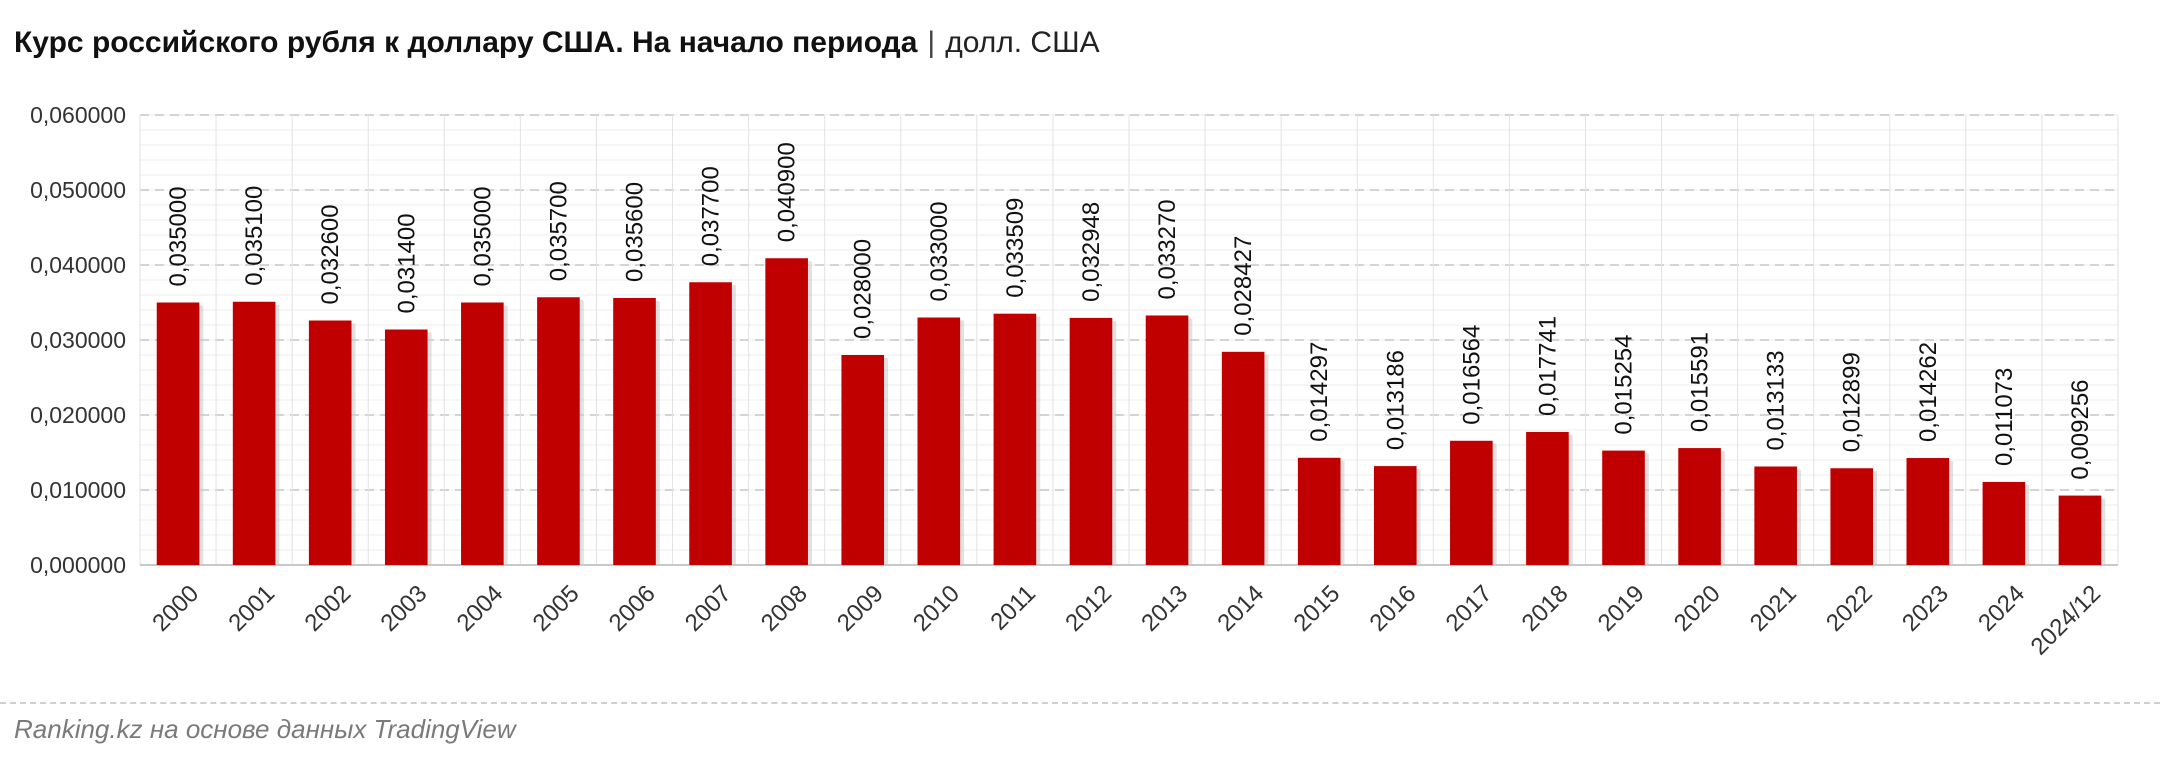 The height and width of the screenshot is (765, 2160). I want to click on x-tick-label: 2016, so click(1393, 608).